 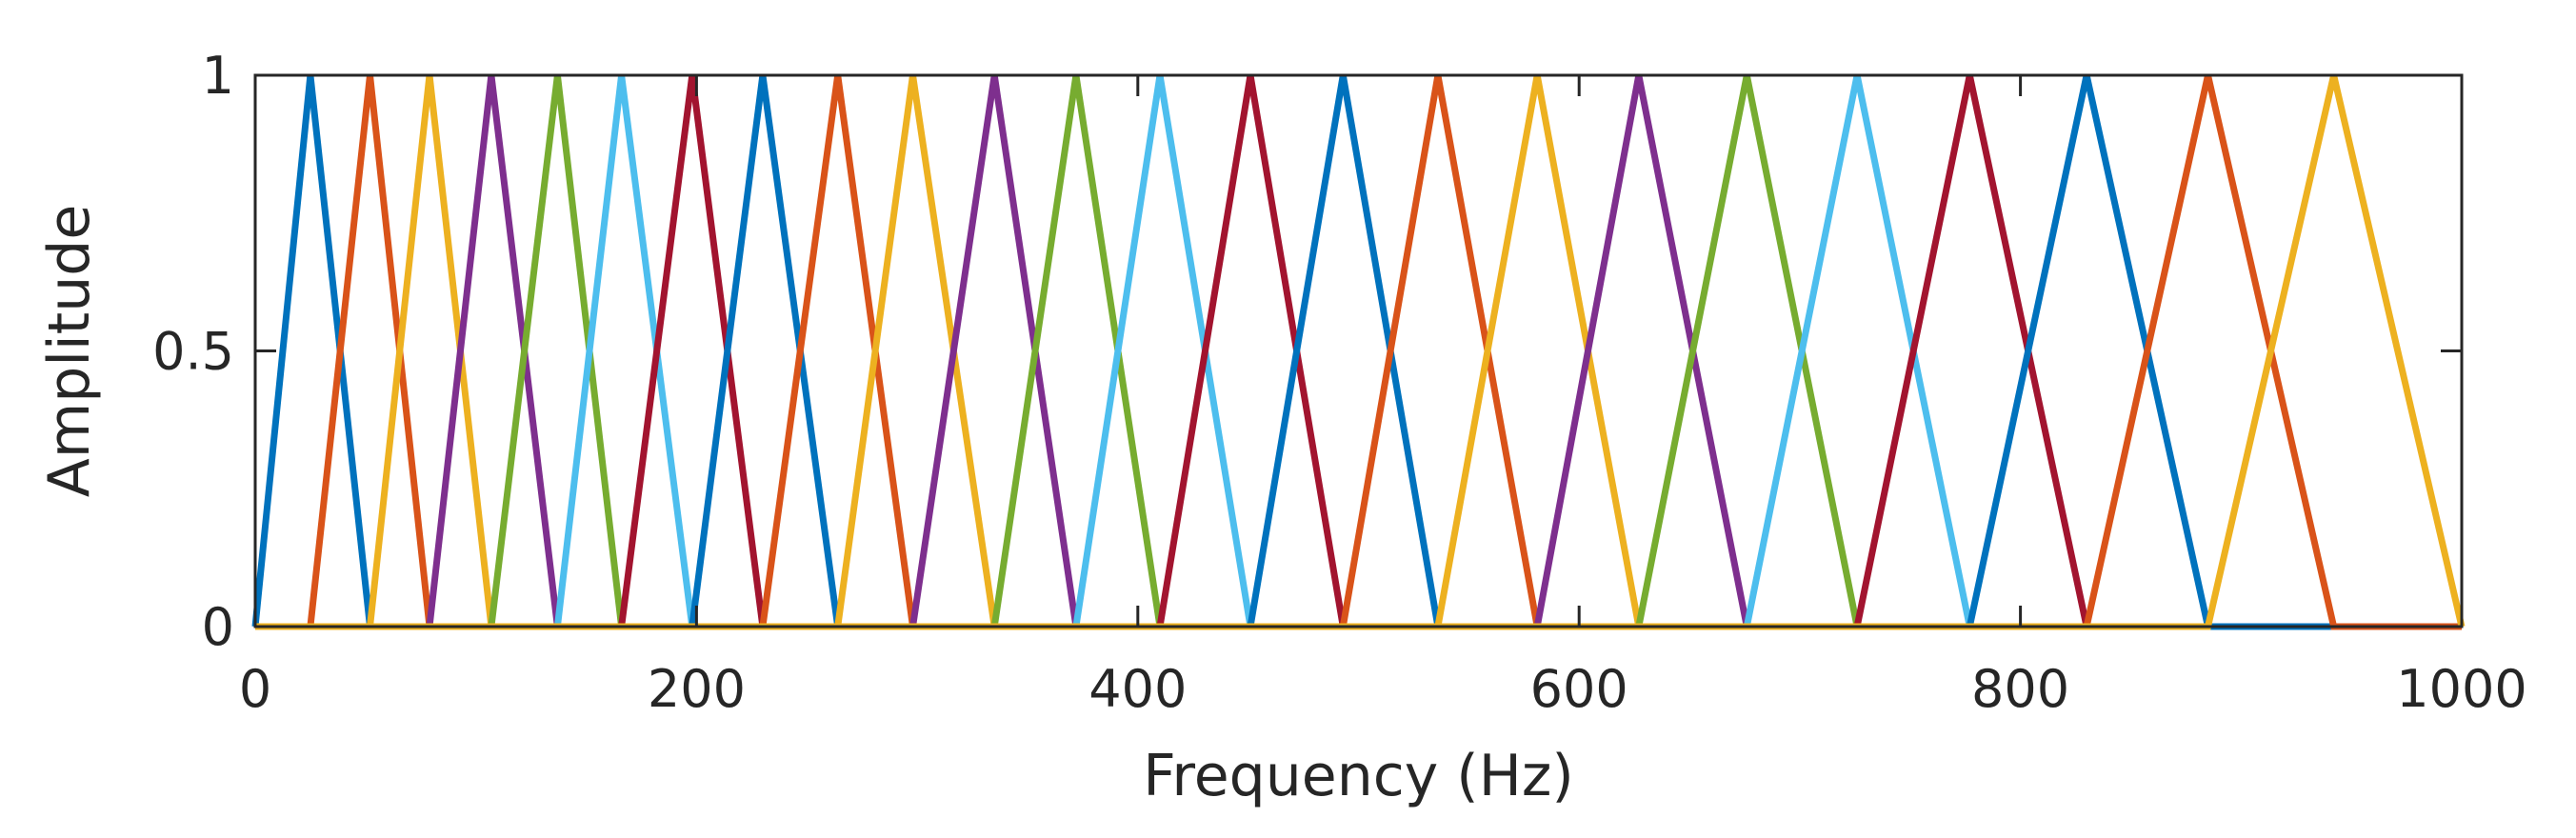 I want to click on x-tick-label: 600, so click(x=1579, y=689).